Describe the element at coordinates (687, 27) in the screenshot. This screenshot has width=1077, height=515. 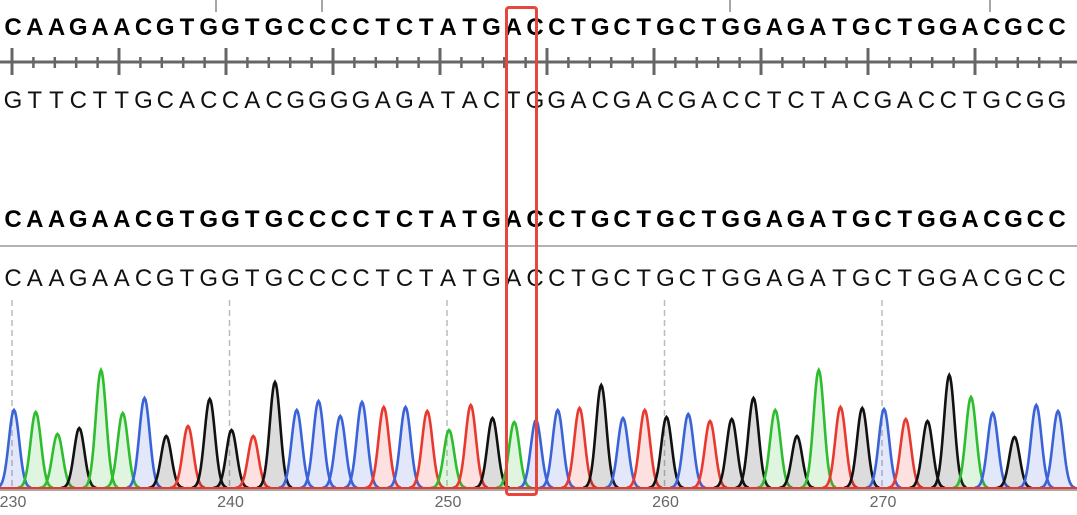
I see `base-261: C` at that location.